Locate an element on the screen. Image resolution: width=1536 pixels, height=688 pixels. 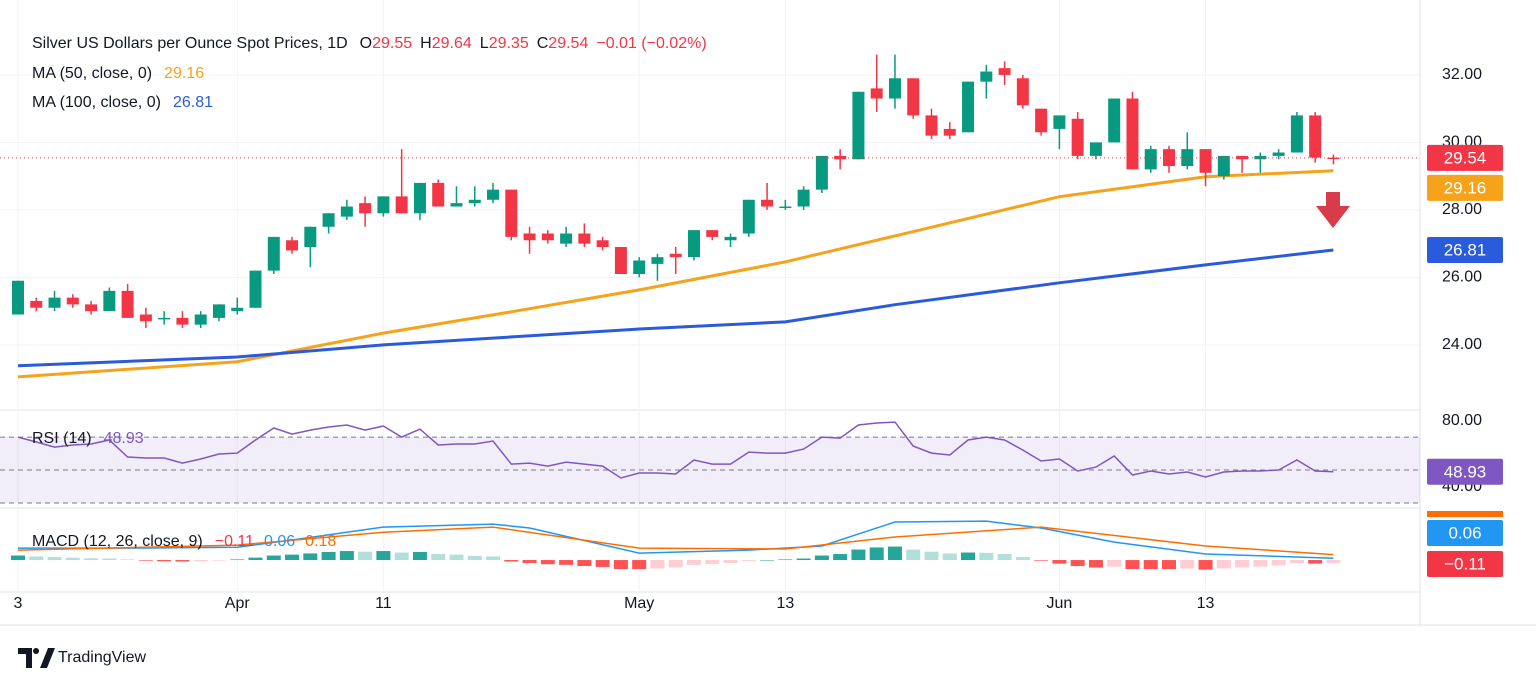
change: −0.01 (−0.02%) is located at coordinates (651, 43).